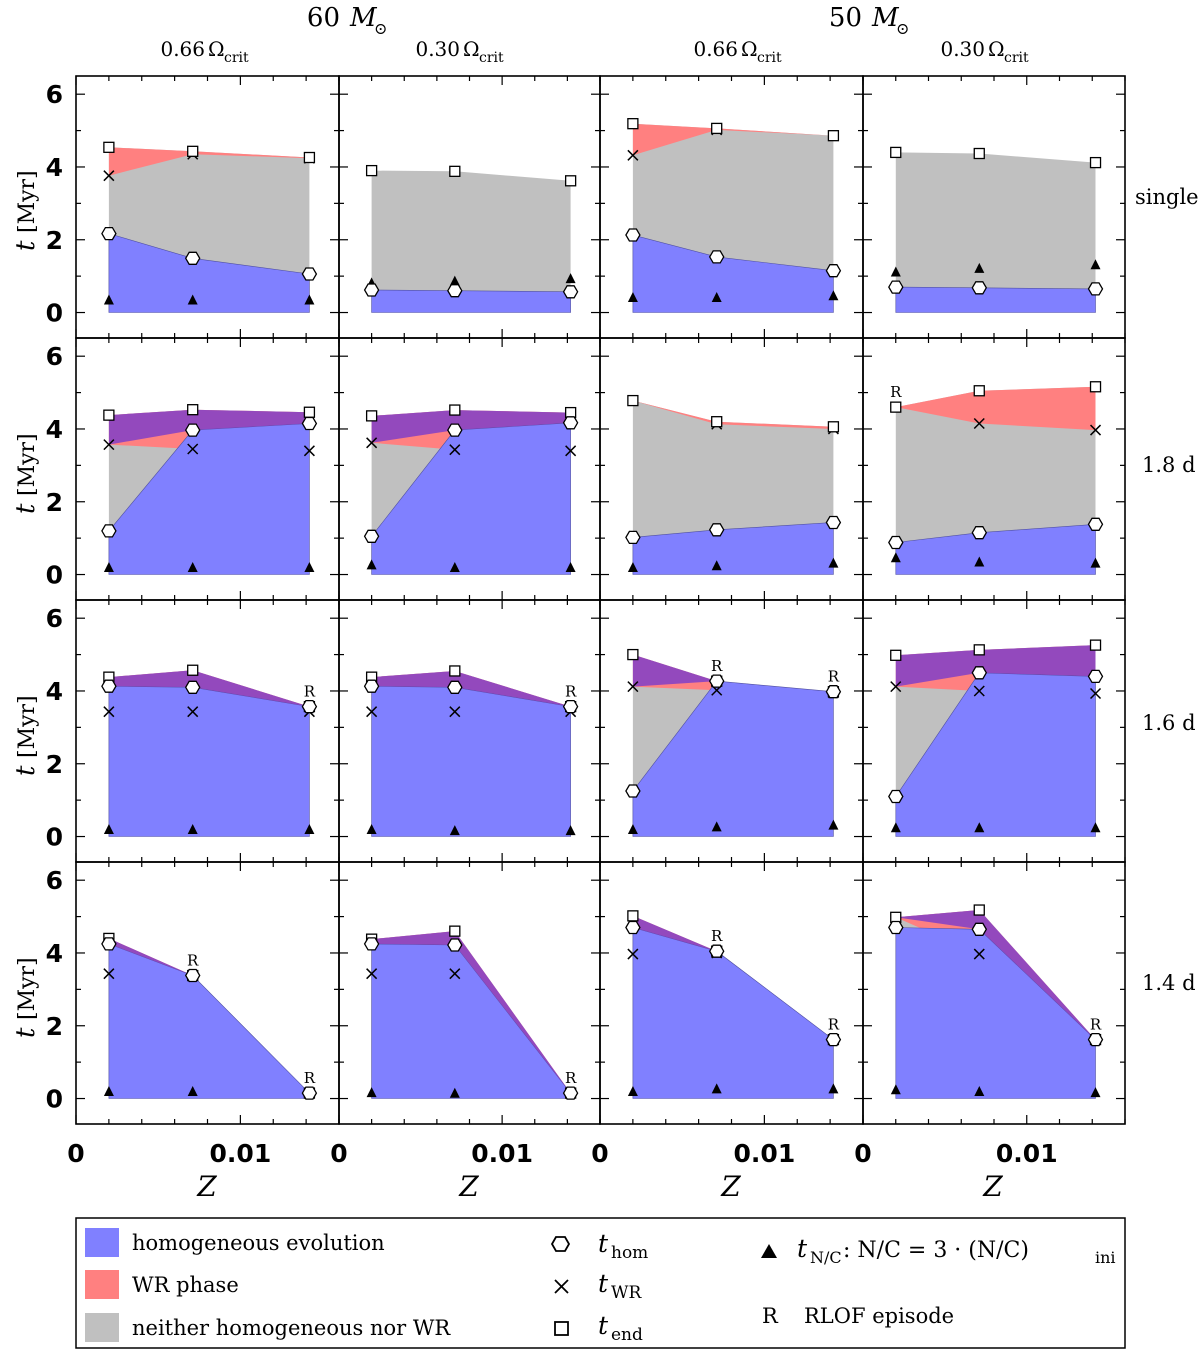  Describe the element at coordinates (994, 731) in the screenshot. I see `panel-r3-c4` at that location.